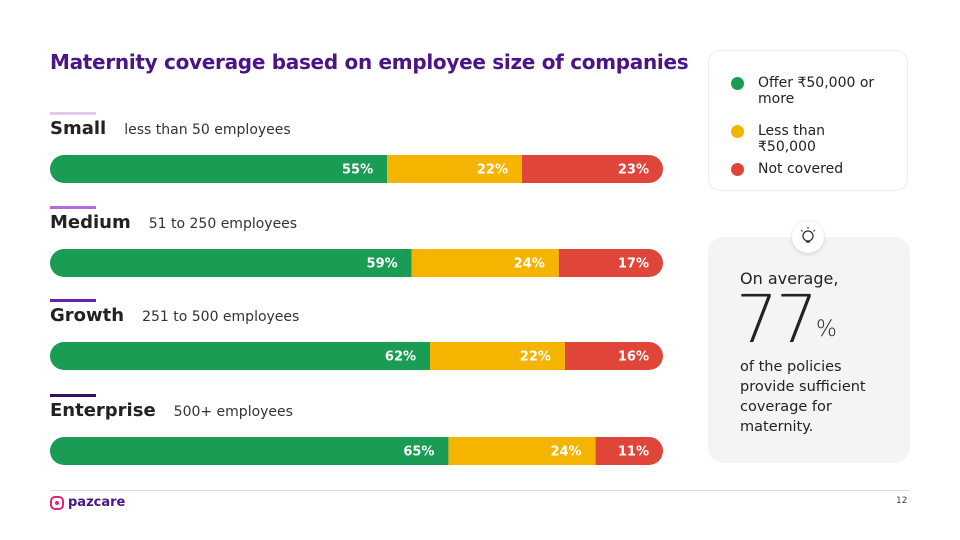  I want to click on bulb-icon, so click(808, 237).